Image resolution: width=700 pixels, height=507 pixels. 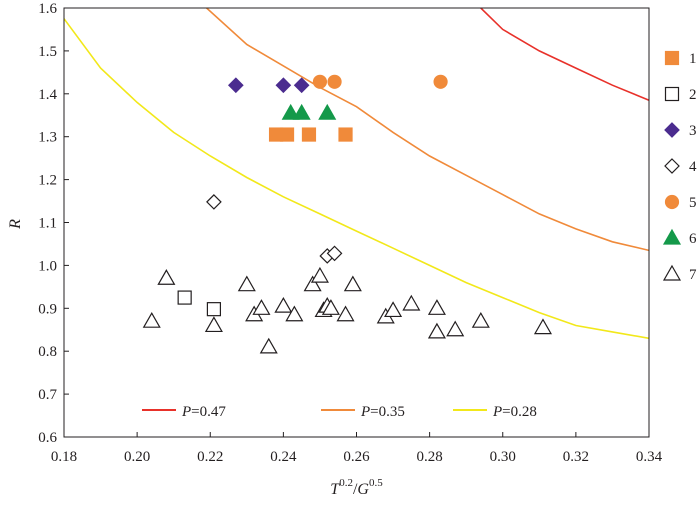 I want to click on y-tick-label: 1.3, so click(x=47, y=138).